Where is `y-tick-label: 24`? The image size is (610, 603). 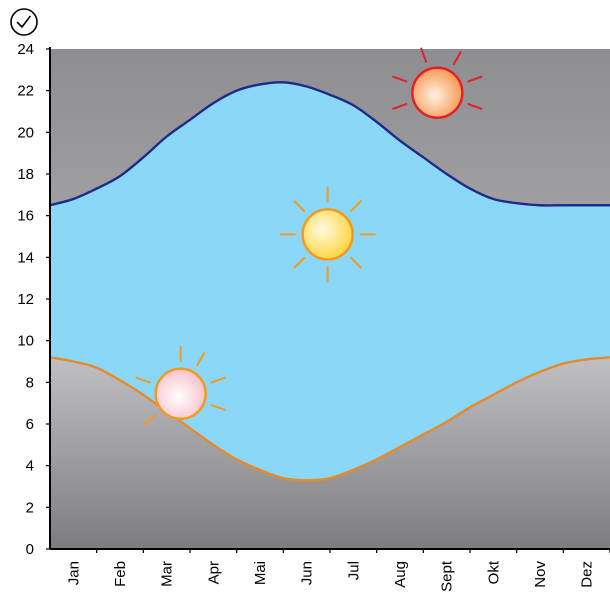
y-tick-label: 24 is located at coordinates (25, 49).